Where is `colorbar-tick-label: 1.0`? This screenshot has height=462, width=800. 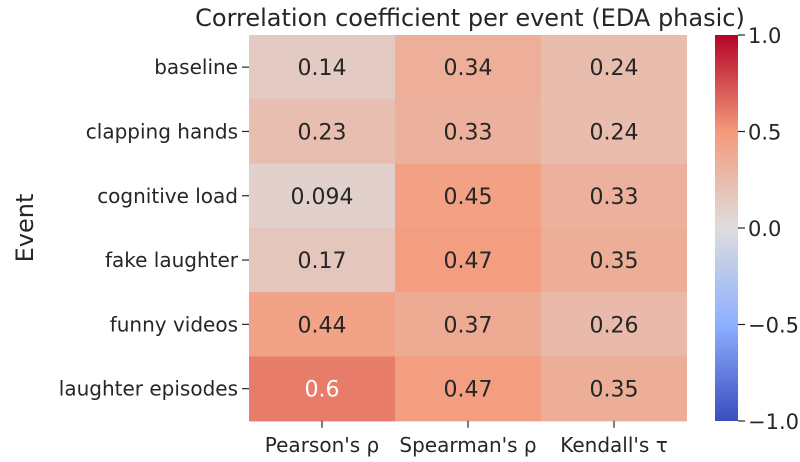
colorbar-tick-label: 1.0 is located at coordinates (764, 36).